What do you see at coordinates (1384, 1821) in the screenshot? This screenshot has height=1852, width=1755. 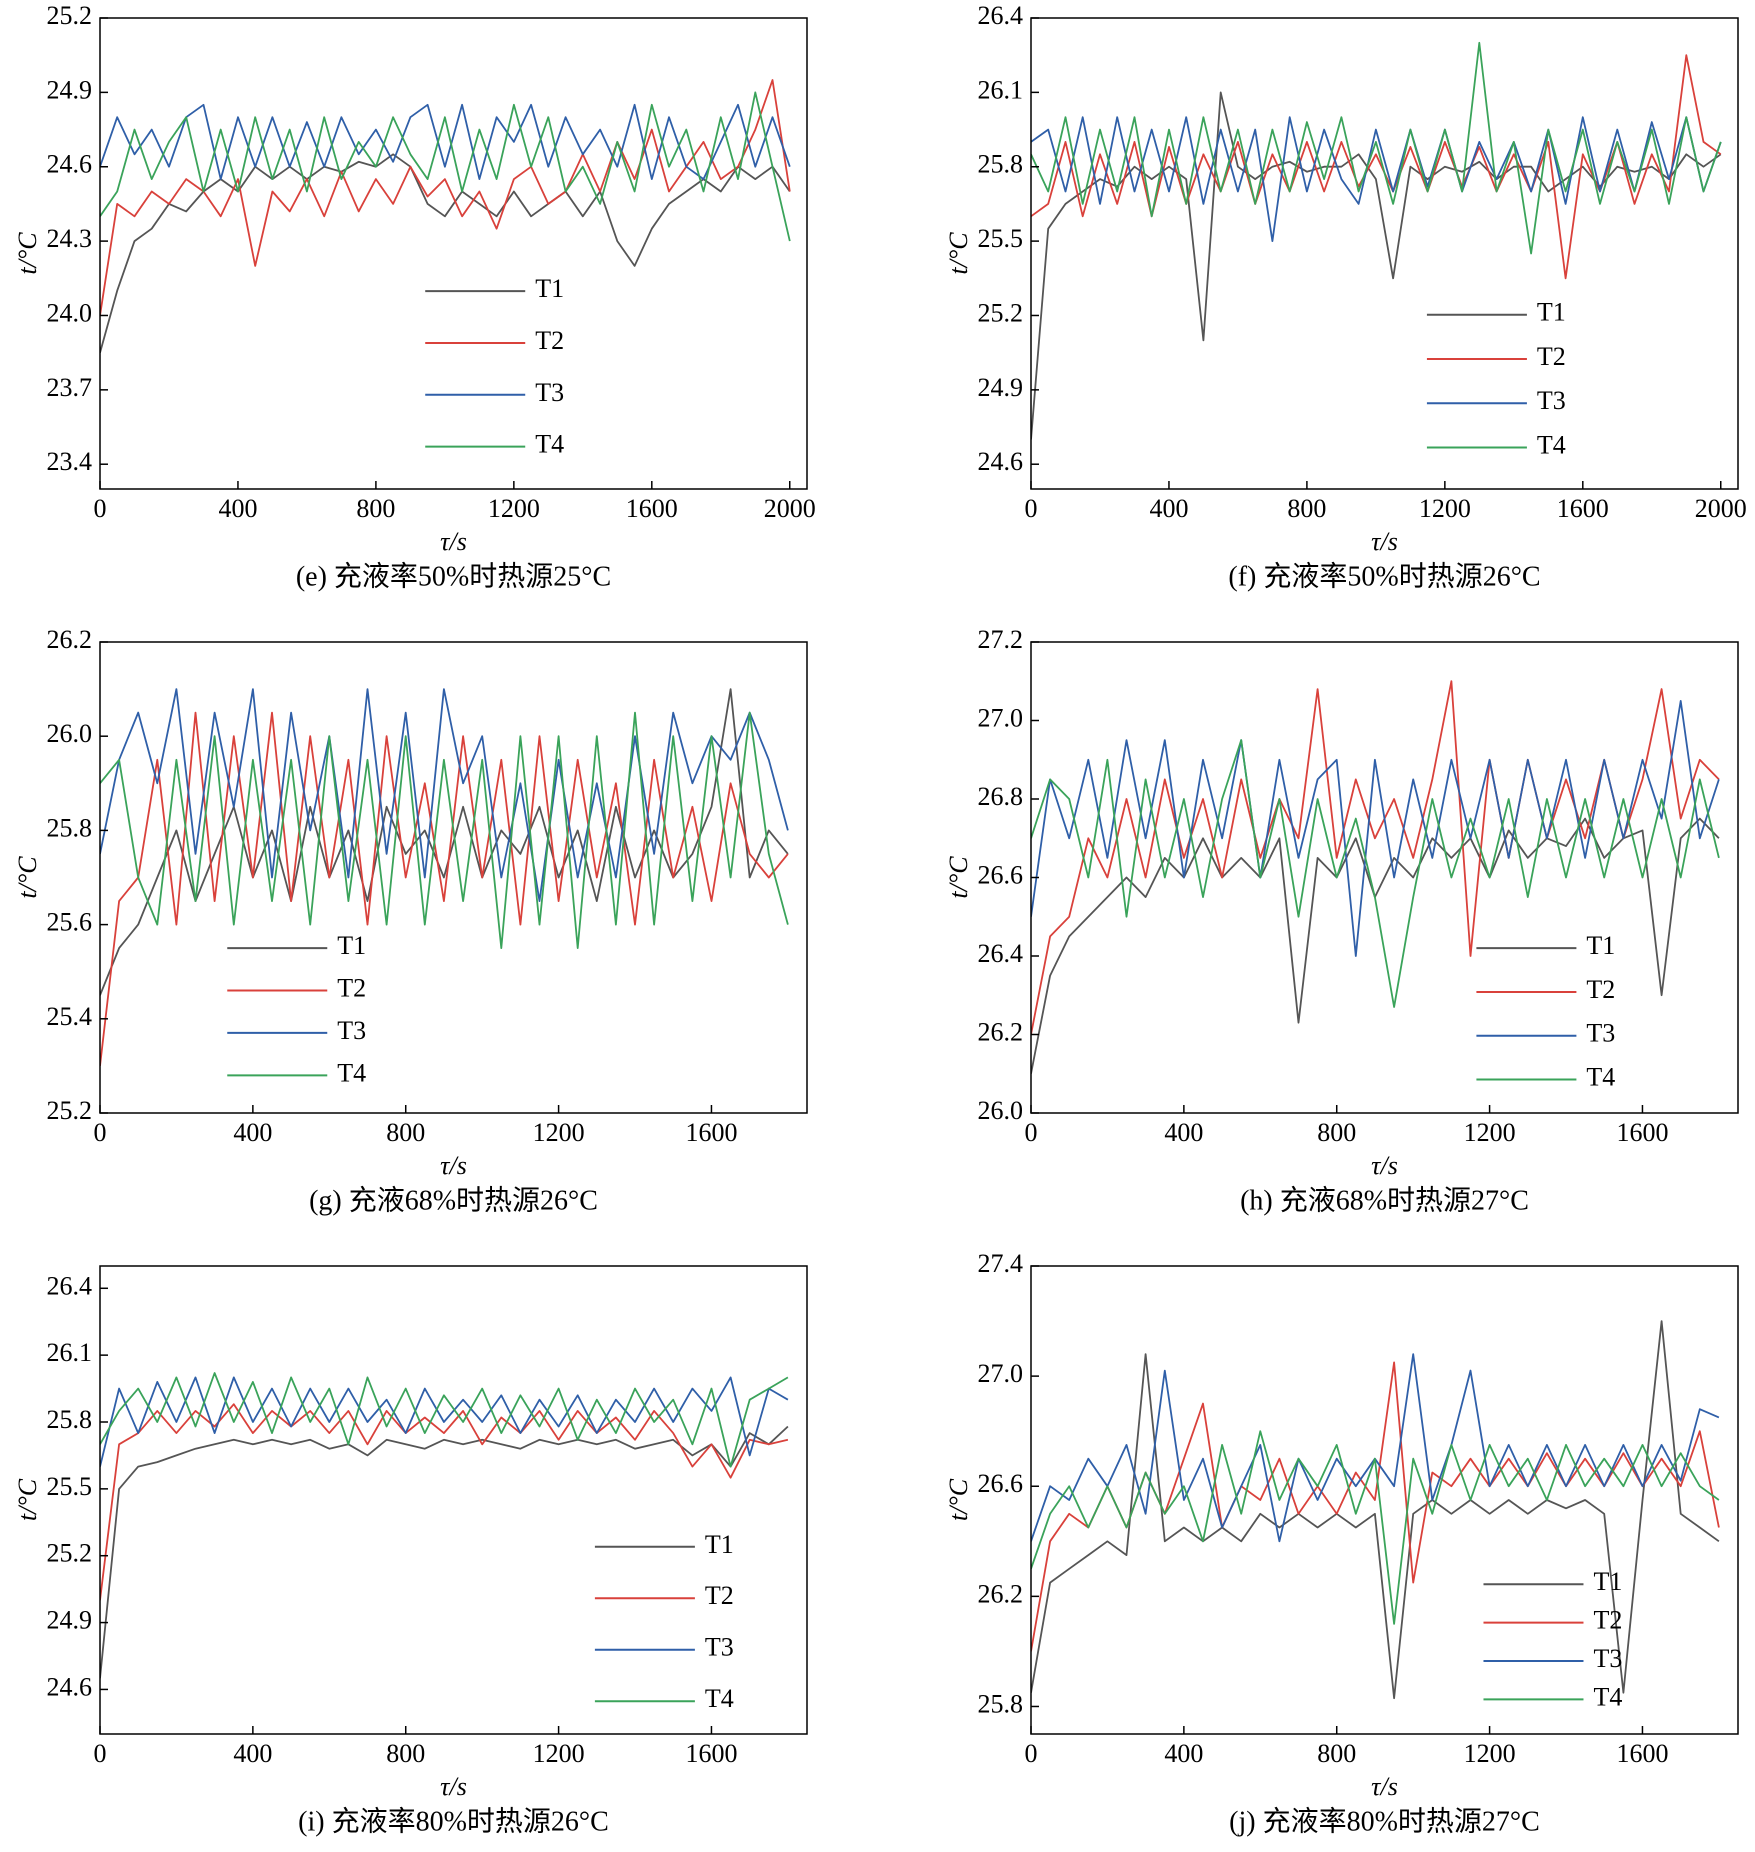 I see `caption: (j) 充液率80%时热源27°C` at bounding box center [1384, 1821].